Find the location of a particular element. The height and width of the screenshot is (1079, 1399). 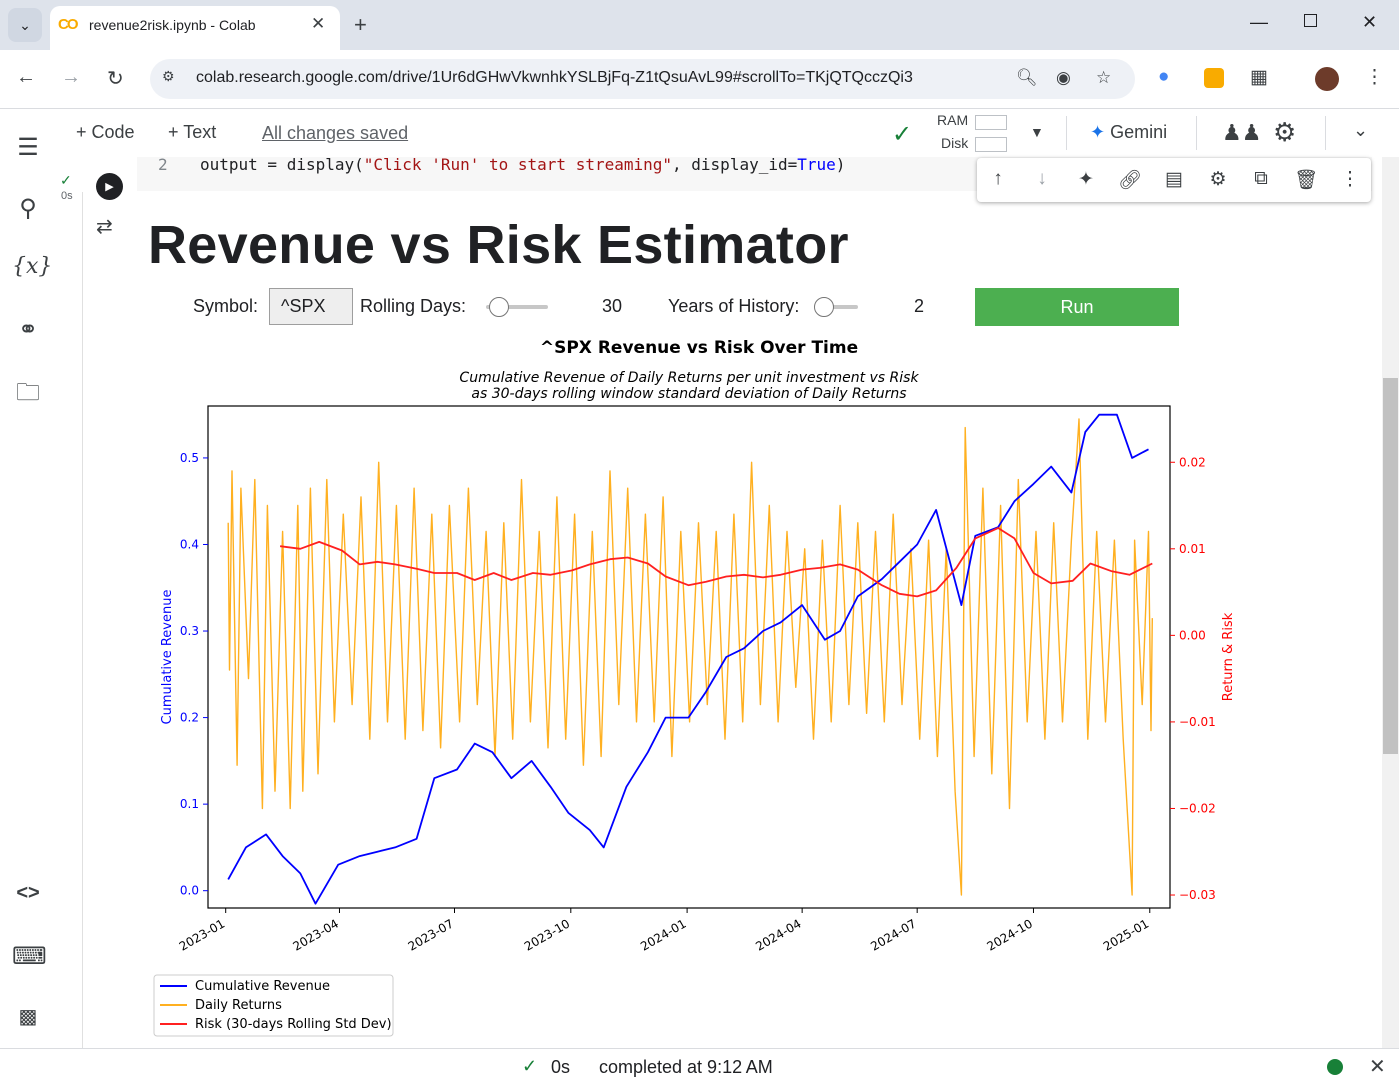

x-tick-label: 2023-07 is located at coordinates (431, 934).